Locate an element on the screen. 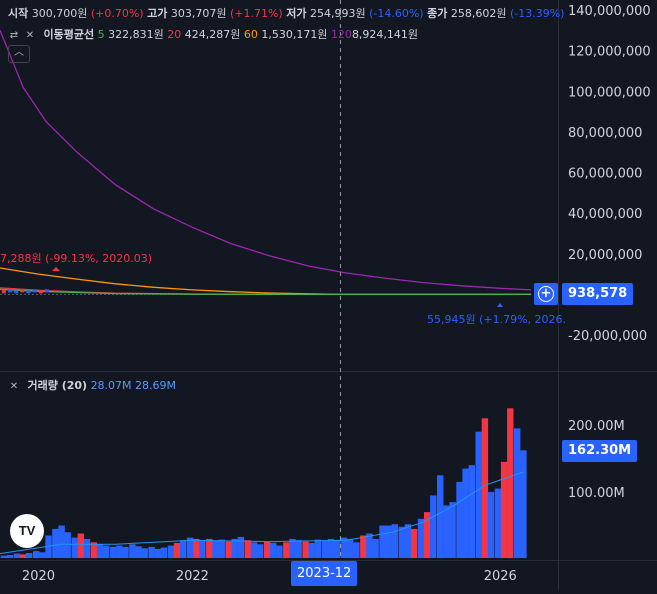 This screenshot has width=657, height=594. price-tick-label: 20,000,000 is located at coordinates (605, 255).